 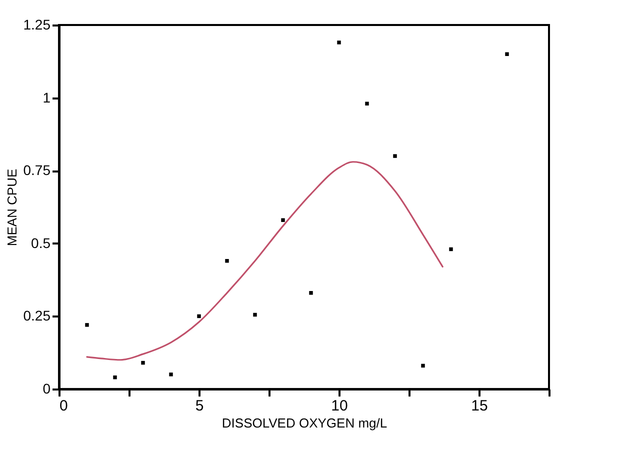 What do you see at coordinates (339, 406) in the screenshot?
I see `x-tick-label: 10` at bounding box center [339, 406].